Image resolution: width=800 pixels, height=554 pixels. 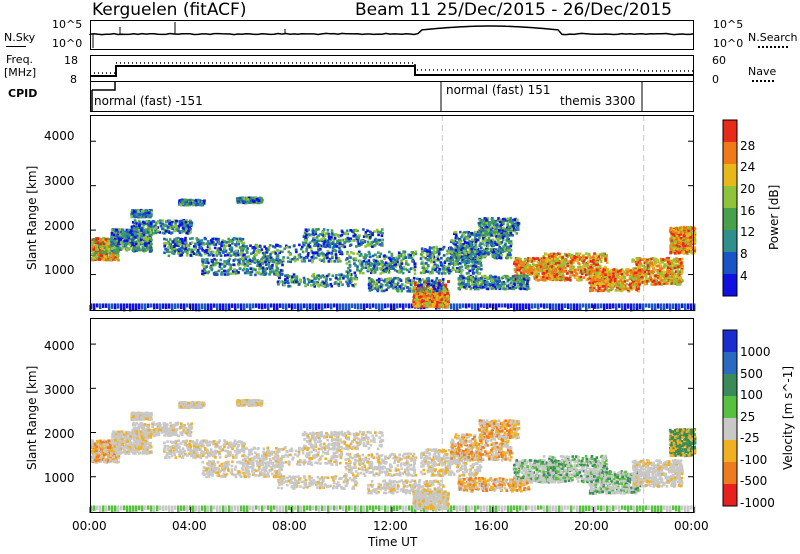 I want to click on nsearch-label: N.Search, so click(x=773, y=37).